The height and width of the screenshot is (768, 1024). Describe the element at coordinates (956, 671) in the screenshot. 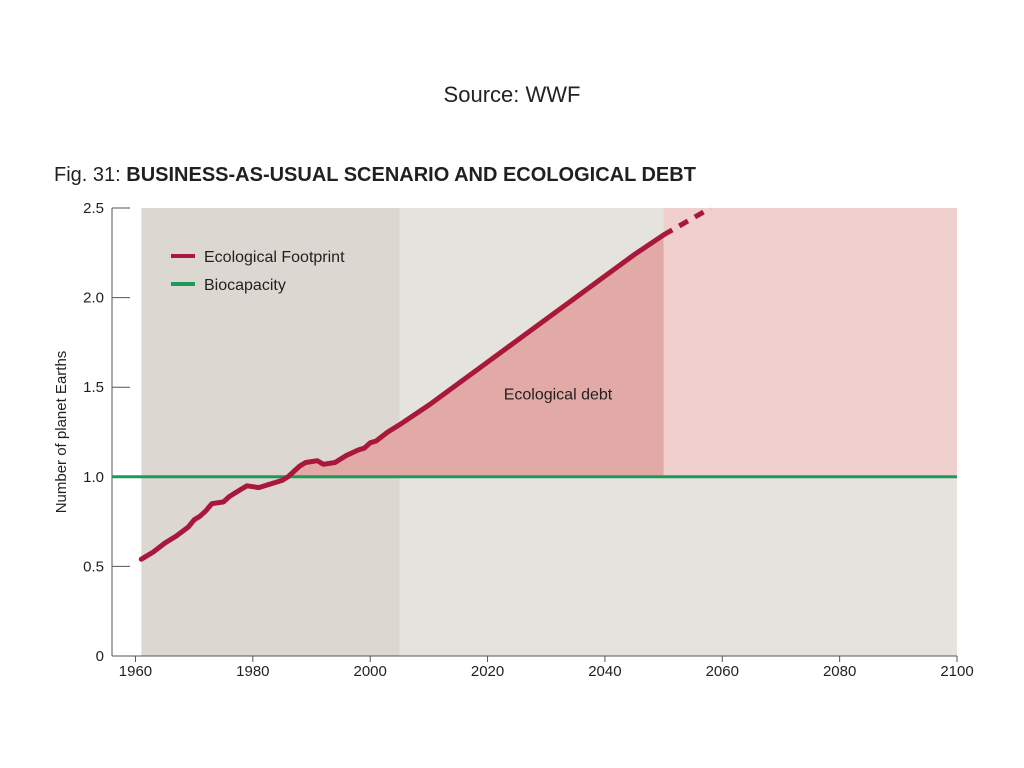

I see `x-tick-label: 2100` at that location.